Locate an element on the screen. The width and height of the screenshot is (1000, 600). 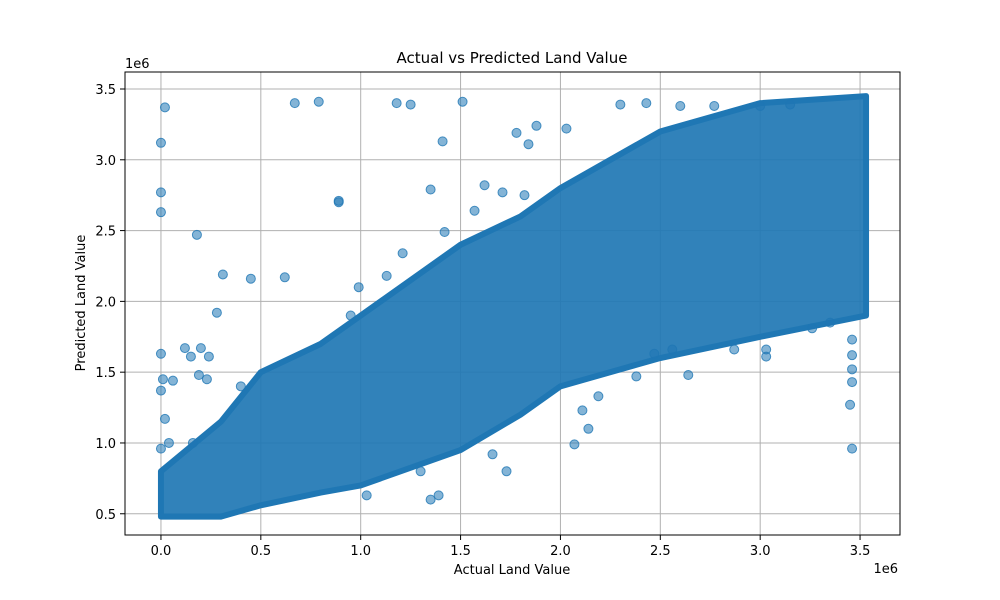
x-tick-label: 1.0 is located at coordinates (360, 551).